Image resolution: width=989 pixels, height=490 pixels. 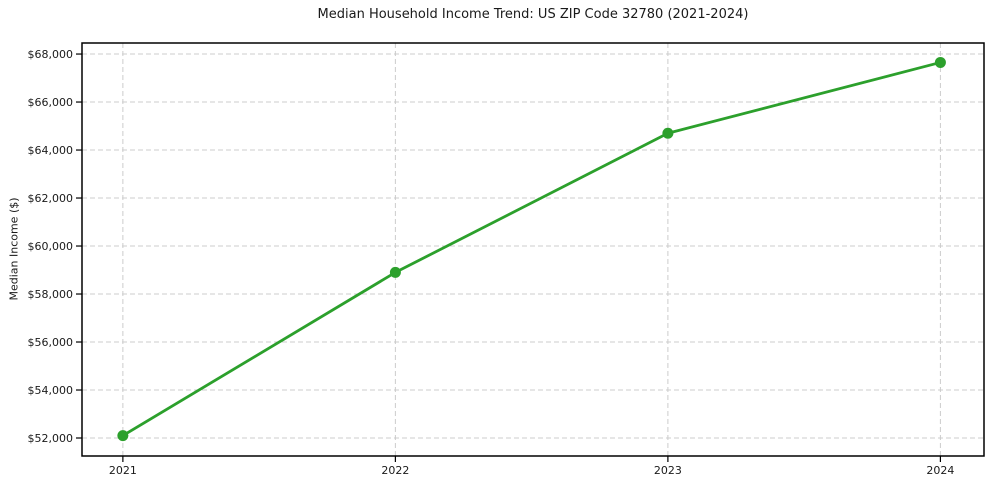 What do you see at coordinates (940, 470) in the screenshot?
I see `x-tick-label: 2024` at bounding box center [940, 470].